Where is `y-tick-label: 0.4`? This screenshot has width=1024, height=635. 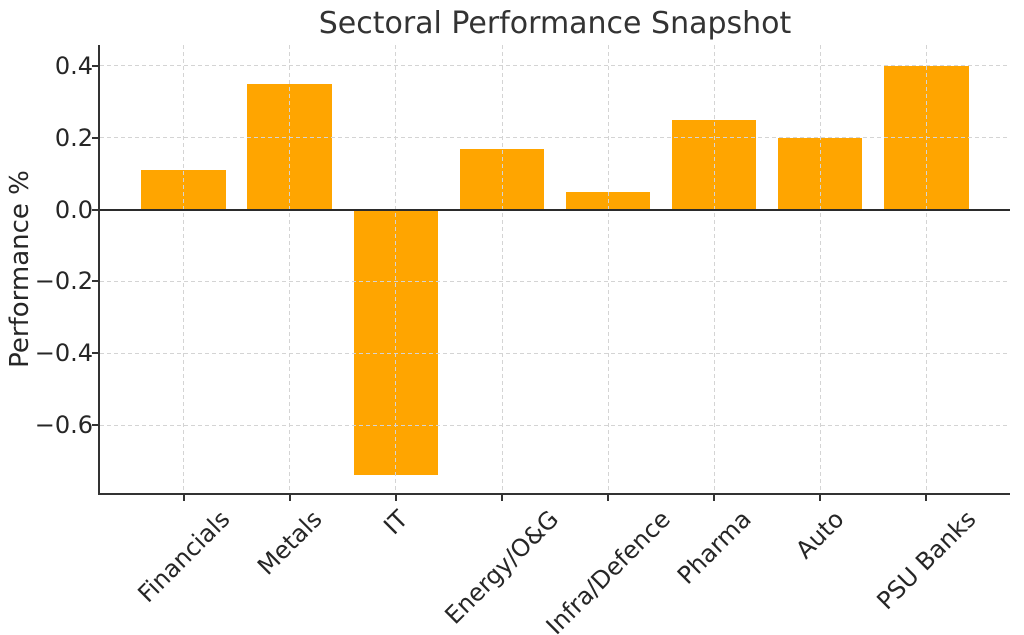
y-tick-label: 0.4 is located at coordinates (73, 65).